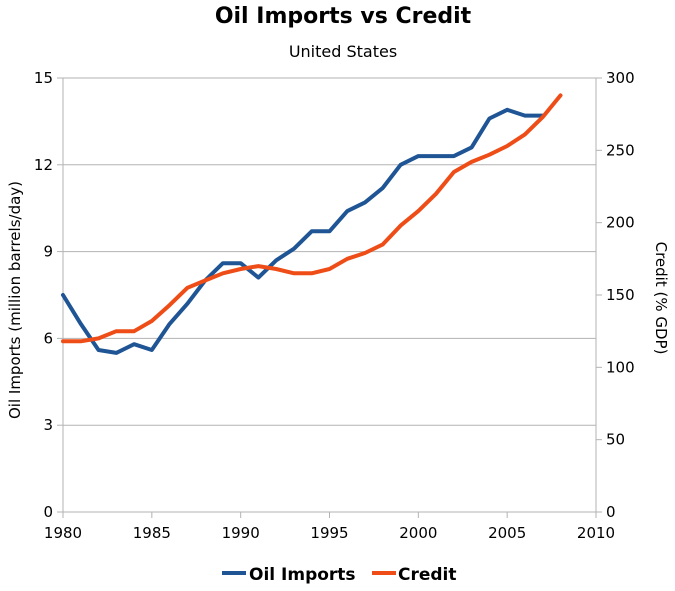 This screenshot has height=591, width=675. I want to click on legend: Oil Imports Credit, so click(339, 575).